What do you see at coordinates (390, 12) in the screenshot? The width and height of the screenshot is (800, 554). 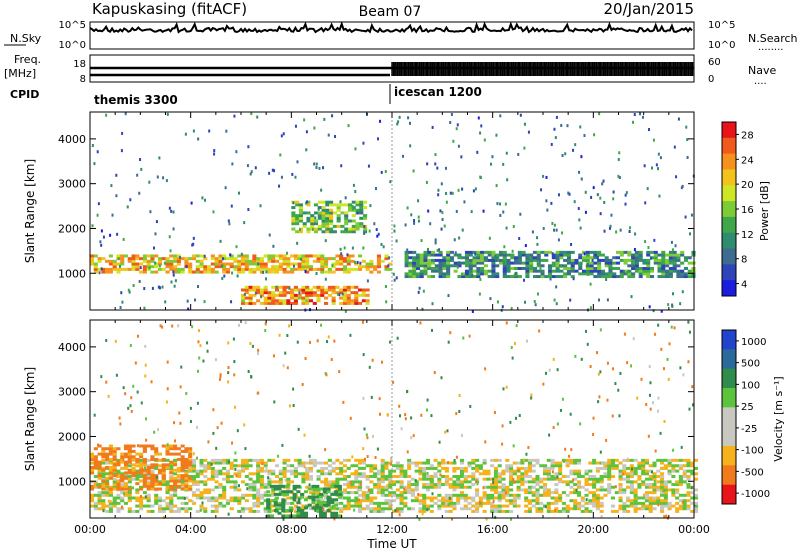 I see `beam-title: Beam 07` at bounding box center [390, 12].